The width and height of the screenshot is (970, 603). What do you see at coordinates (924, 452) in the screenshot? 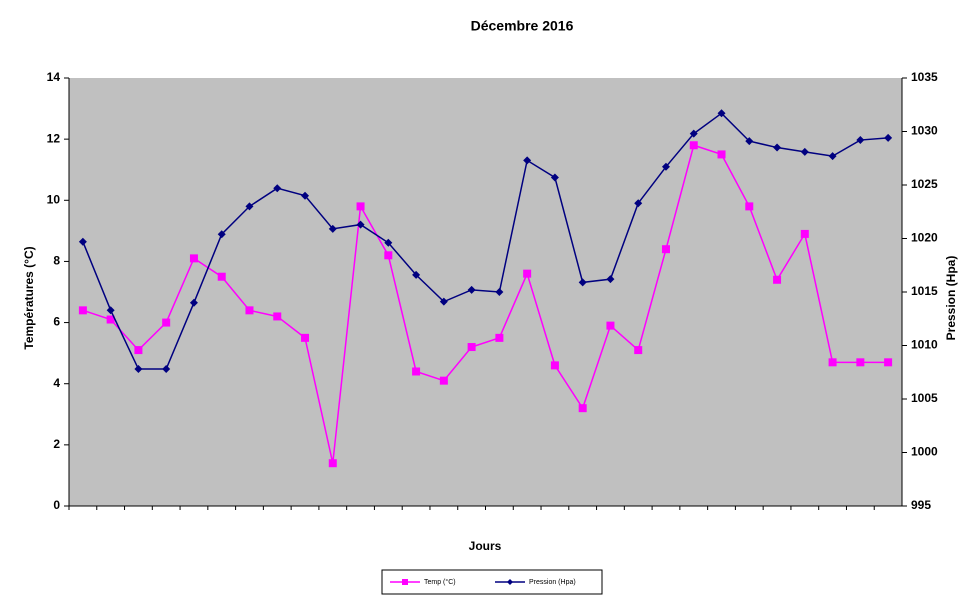
I see `y2-tick-label: 1000` at bounding box center [924, 452].